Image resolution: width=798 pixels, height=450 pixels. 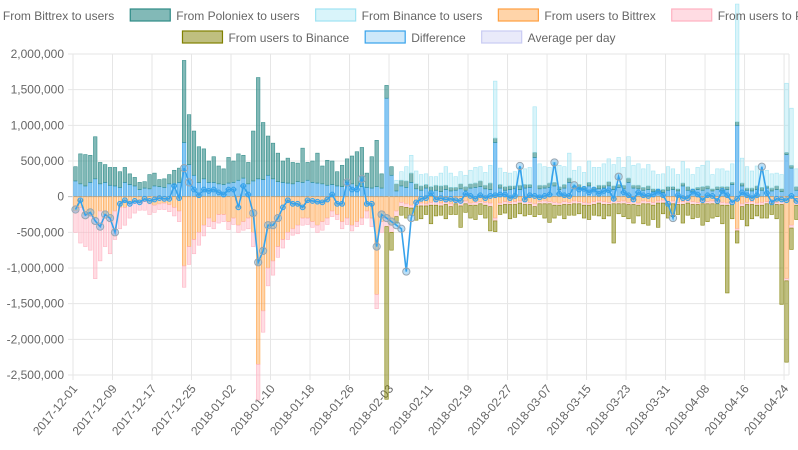 What do you see at coordinates (150, 15) in the screenshot?
I see `legend-swatch-from-poloniex-to-users` at bounding box center [150, 15].